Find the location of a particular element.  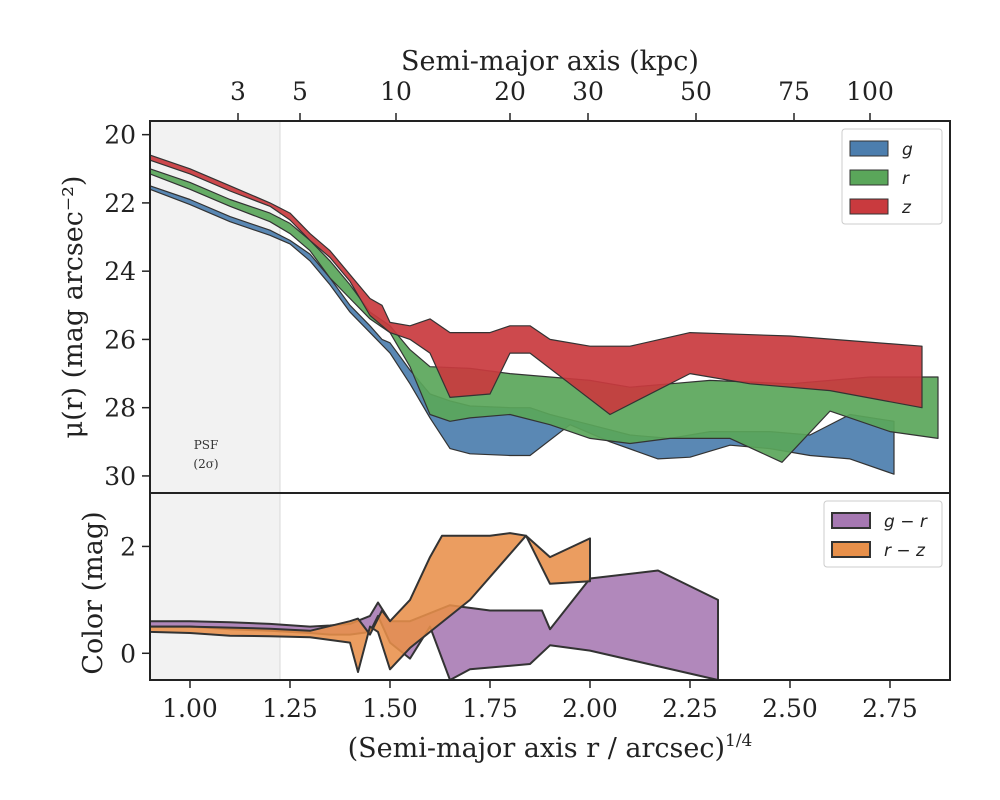

legend-swatch-r is located at coordinates (869, 177).